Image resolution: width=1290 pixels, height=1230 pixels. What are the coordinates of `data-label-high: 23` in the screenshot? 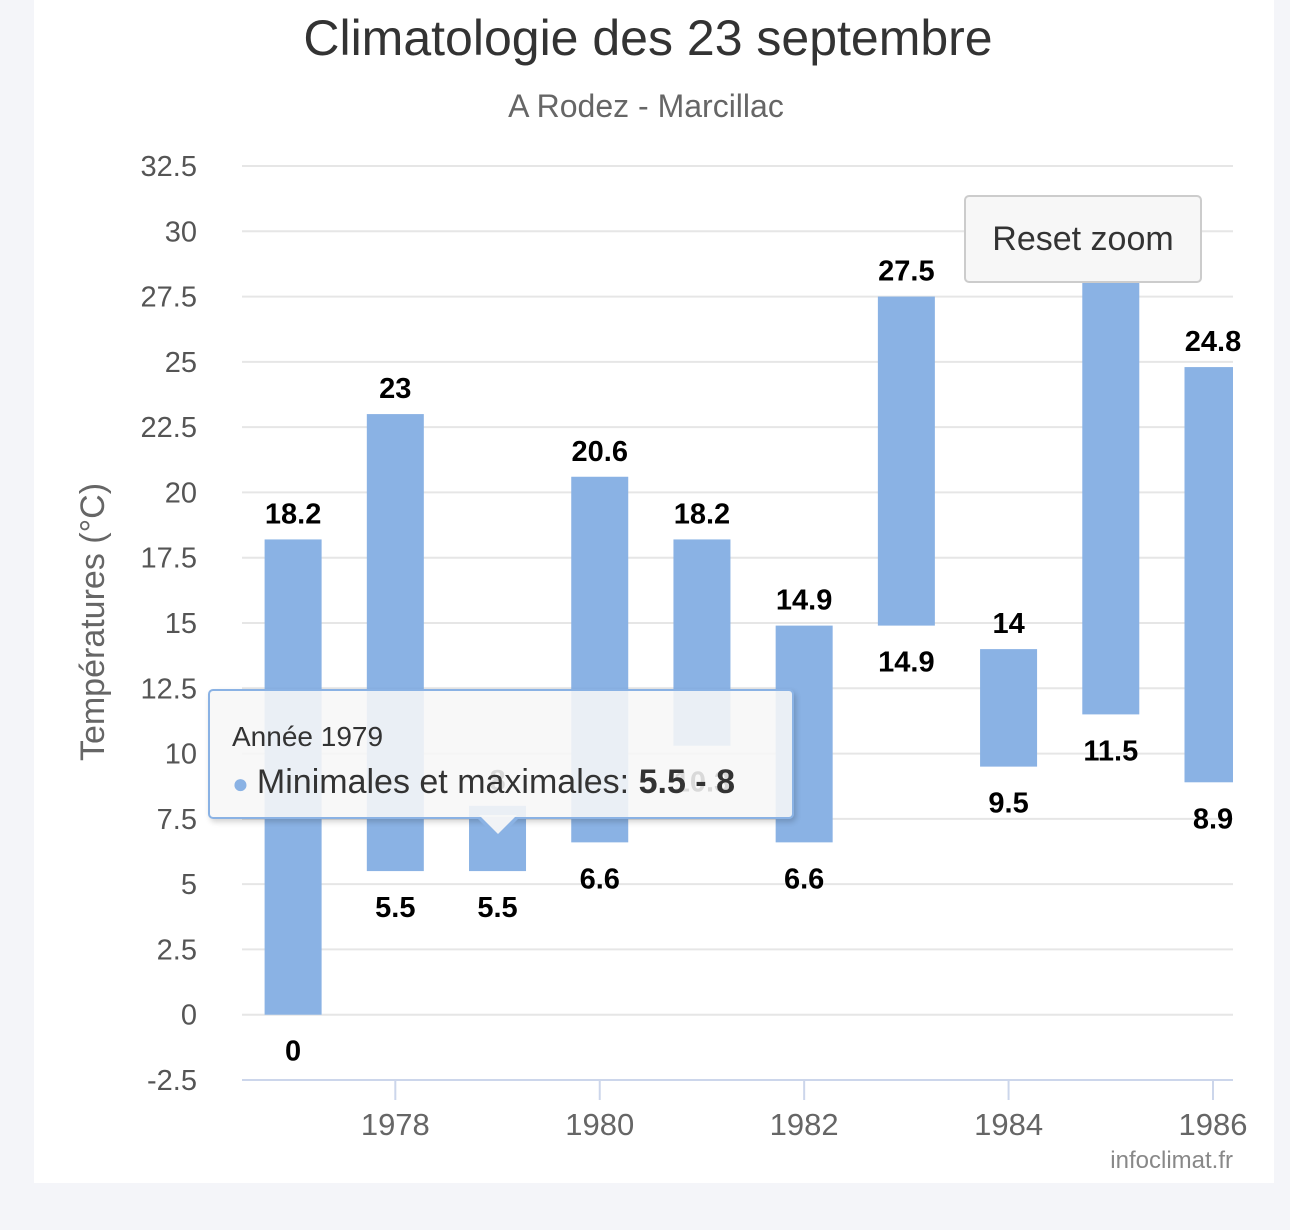 It's located at (395, 389).